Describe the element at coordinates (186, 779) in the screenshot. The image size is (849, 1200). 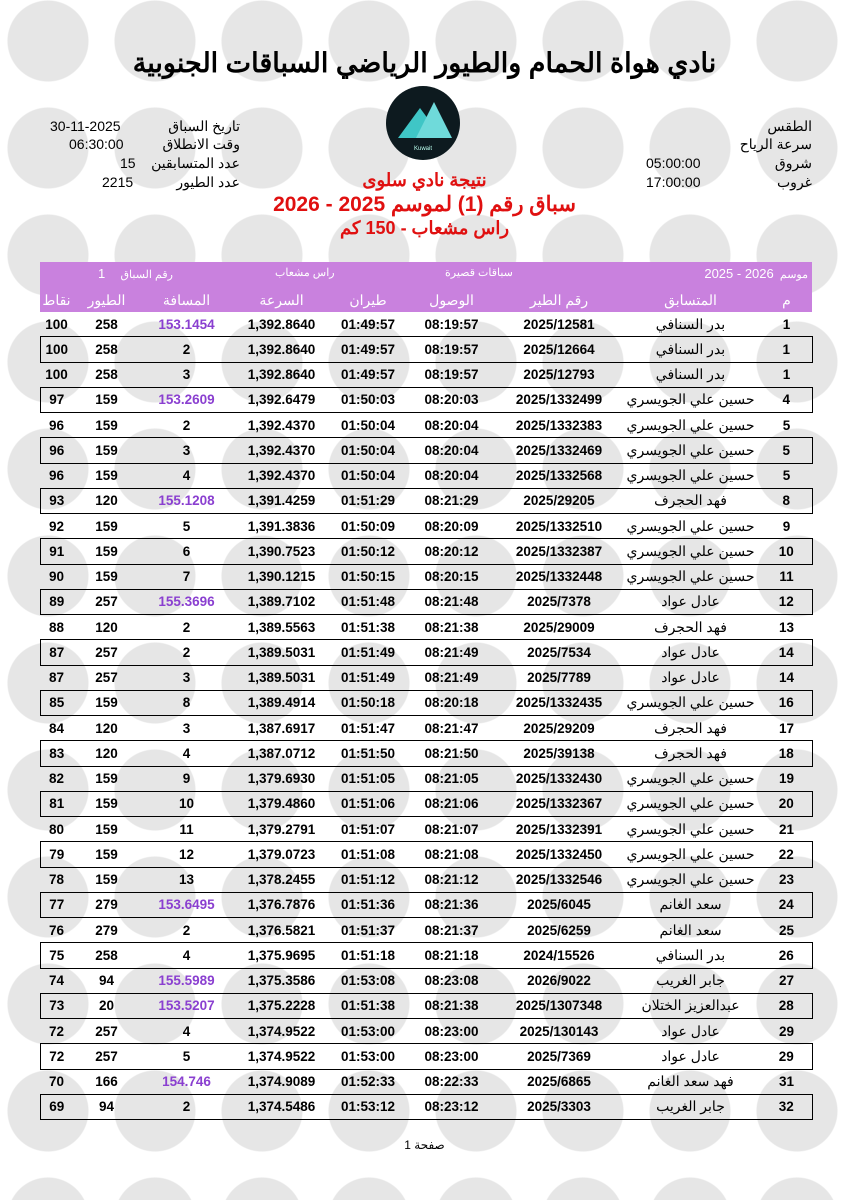
I see `cell-distance: 9` at that location.